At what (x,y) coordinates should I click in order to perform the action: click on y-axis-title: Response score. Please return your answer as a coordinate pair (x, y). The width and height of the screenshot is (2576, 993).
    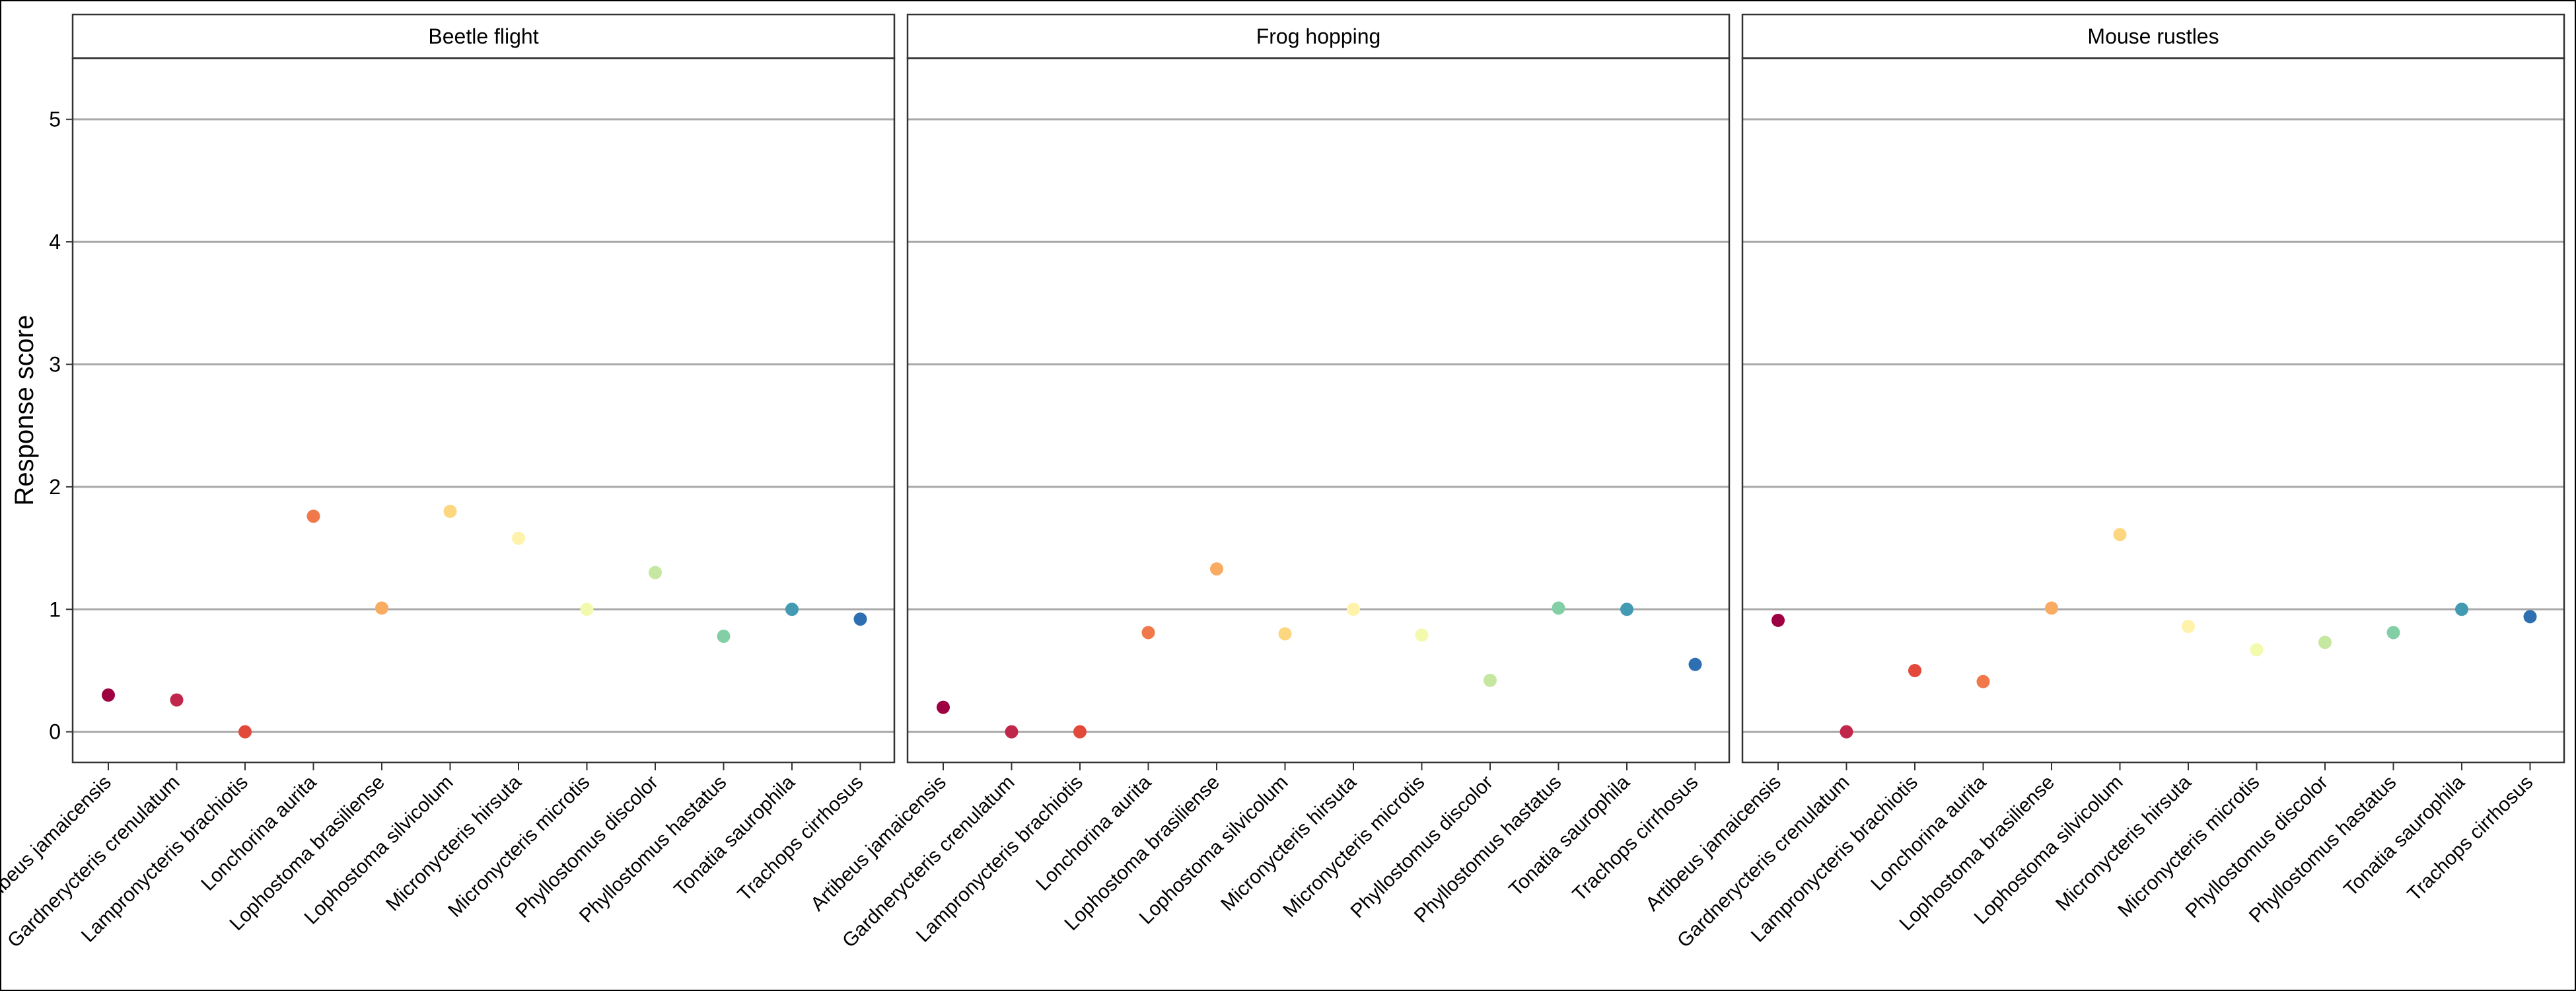
    Looking at the image, I should click on (25, 409).